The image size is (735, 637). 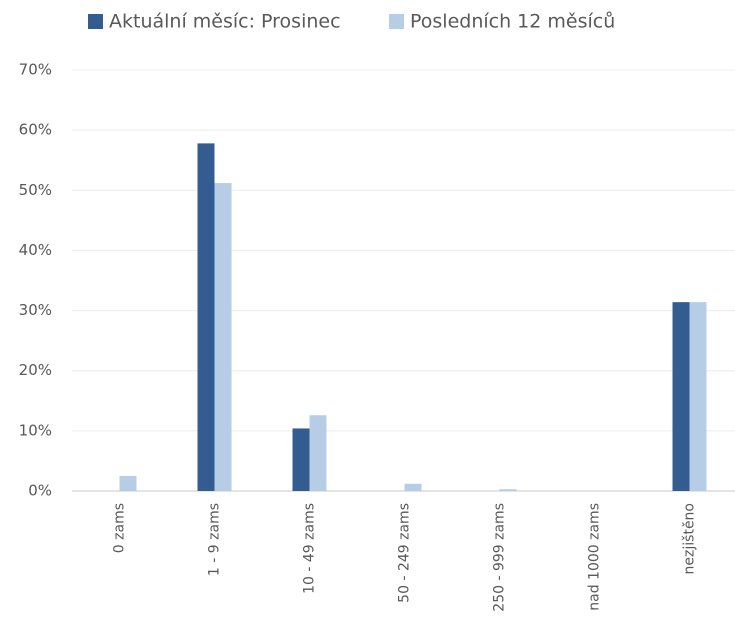 I want to click on y-tick-label: 20%, so click(x=35, y=370).